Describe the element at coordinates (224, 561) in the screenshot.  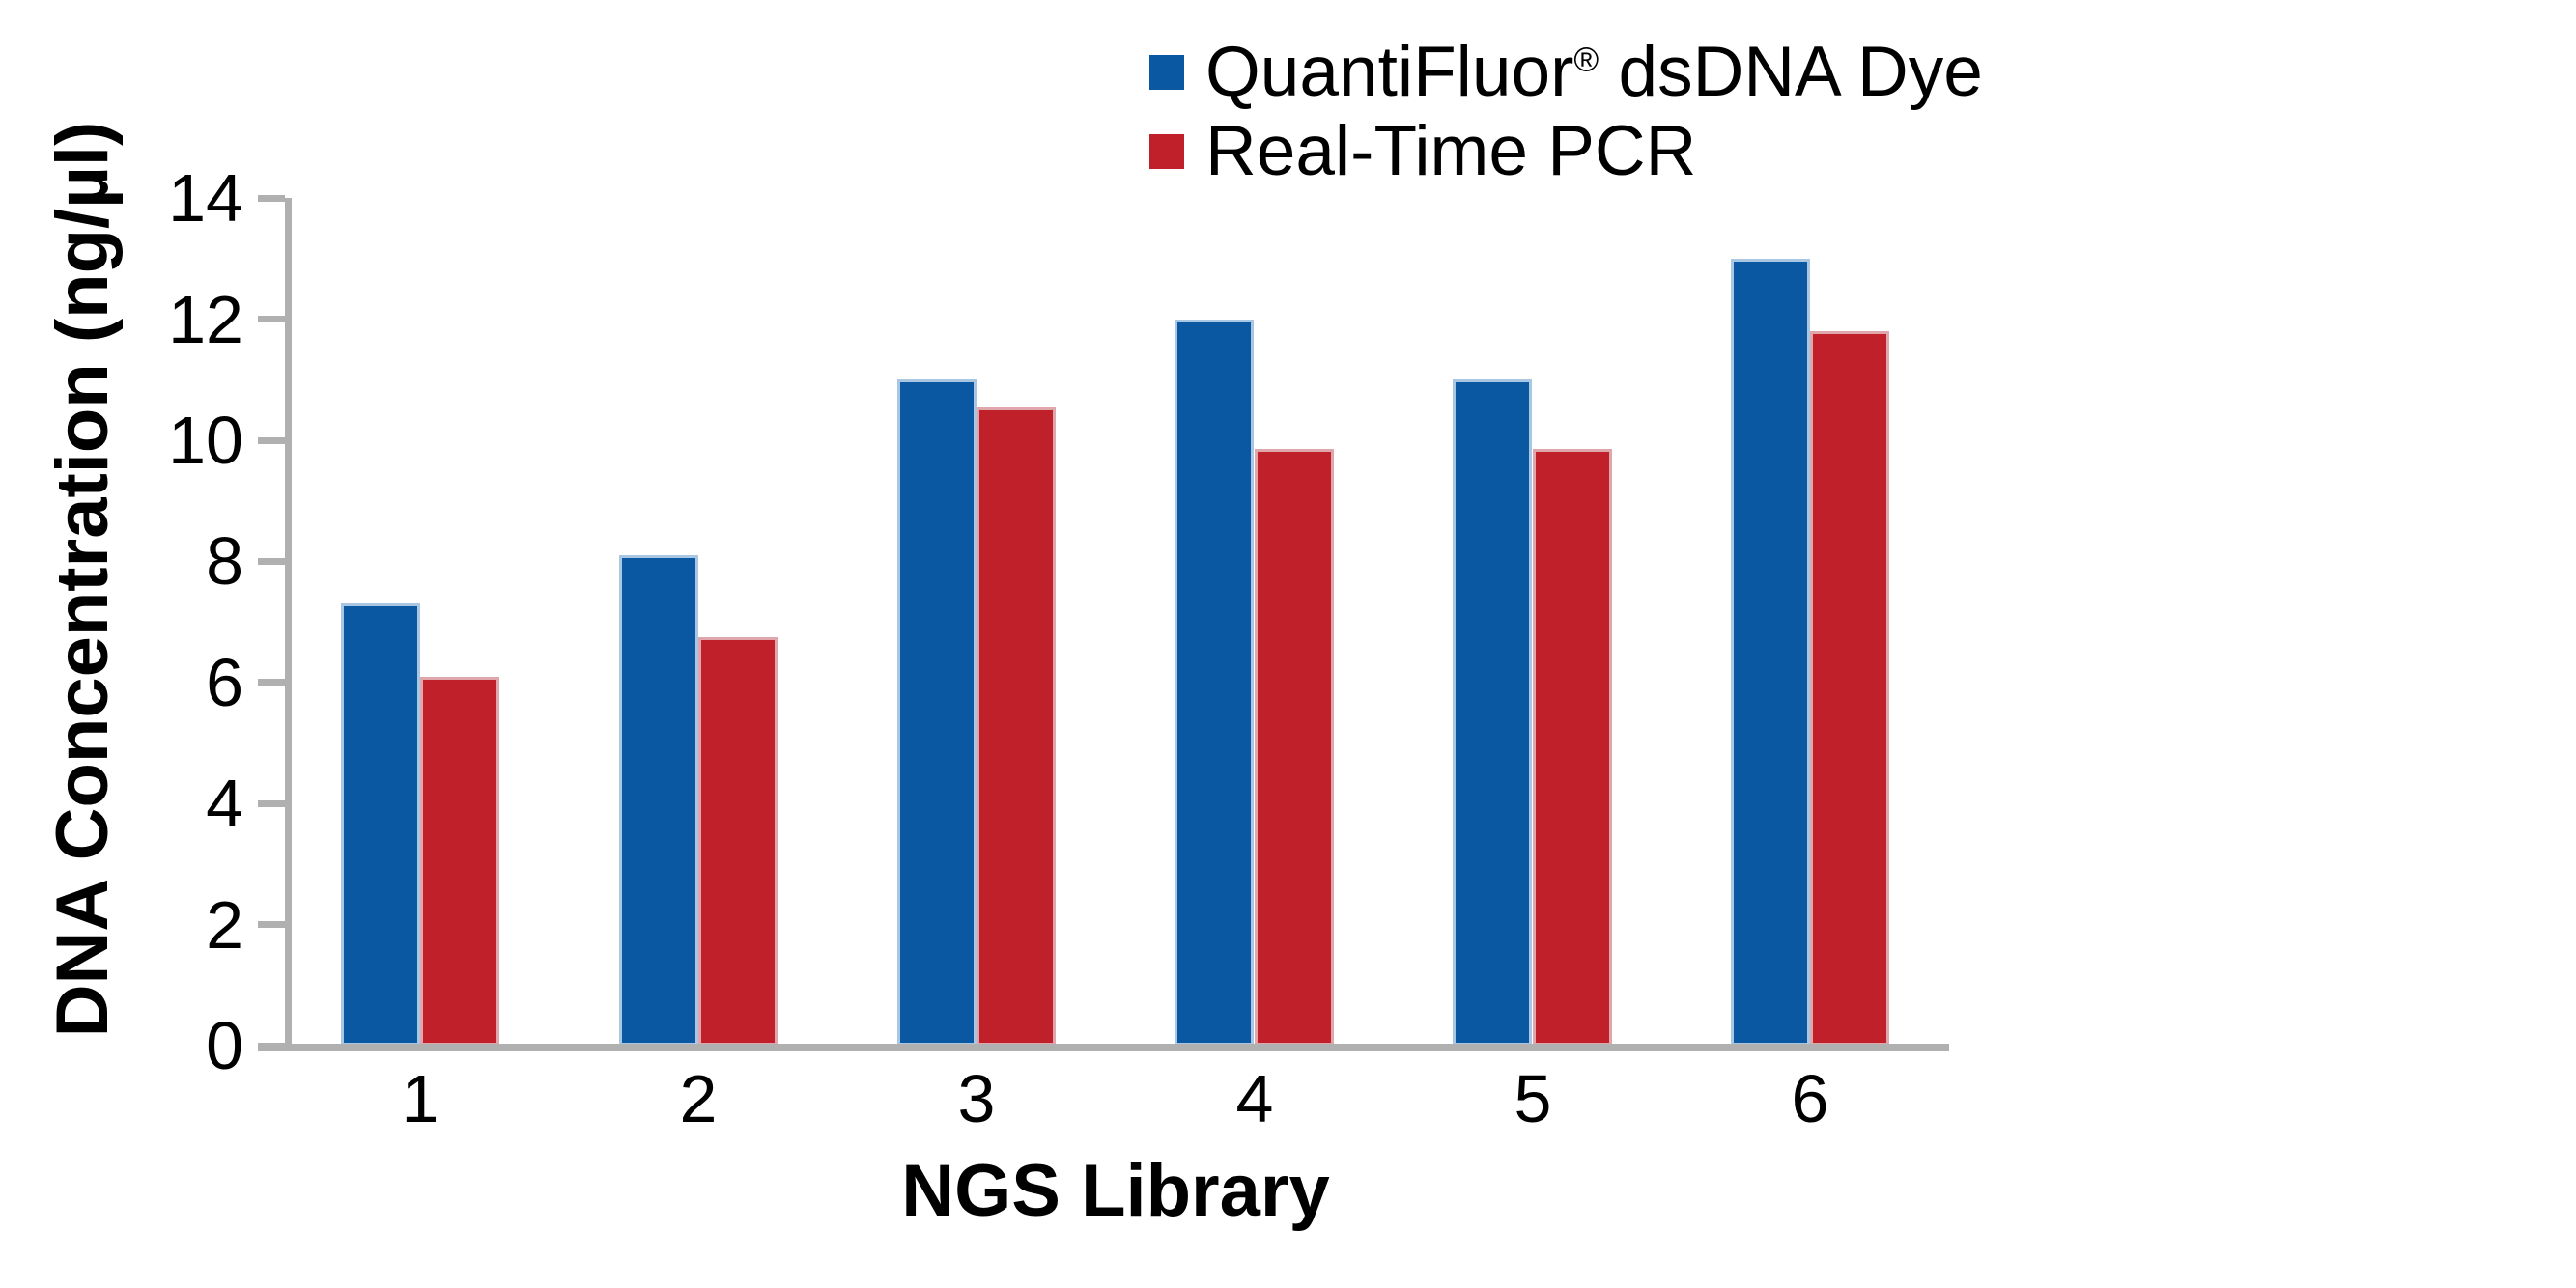
I see `y-tick-label-8: 8` at that location.